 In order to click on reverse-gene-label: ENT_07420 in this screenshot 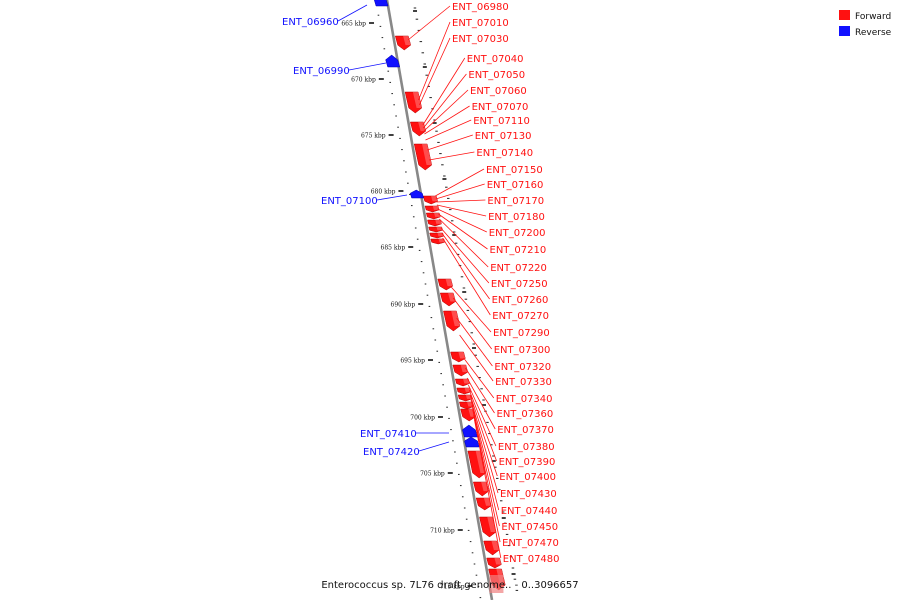, I will do `click(391, 452)`.